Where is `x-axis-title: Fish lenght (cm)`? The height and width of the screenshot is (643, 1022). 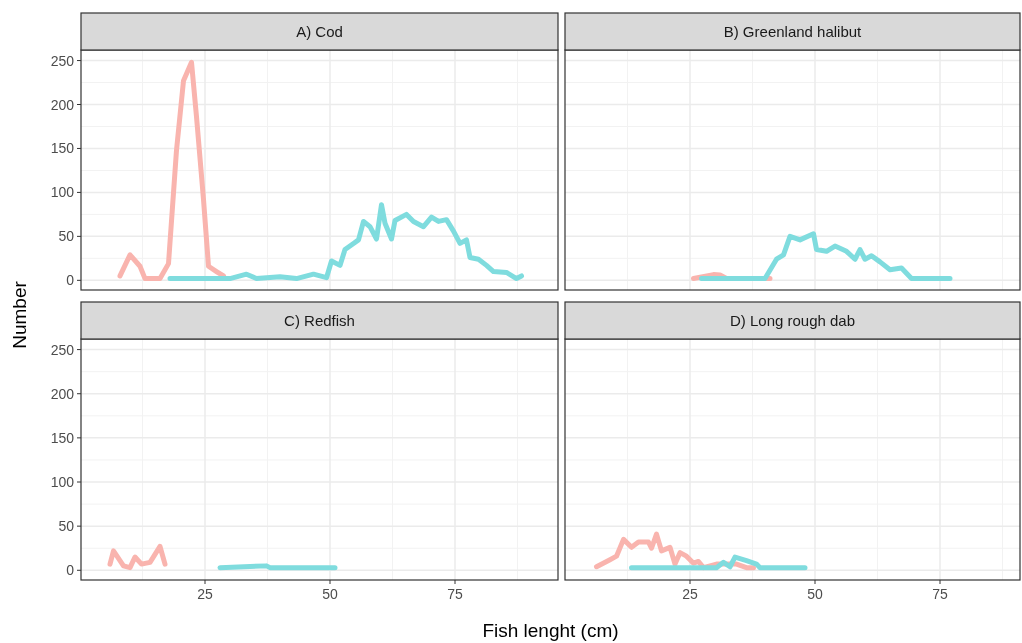
x-axis-title: Fish lenght (cm) is located at coordinates (550, 630).